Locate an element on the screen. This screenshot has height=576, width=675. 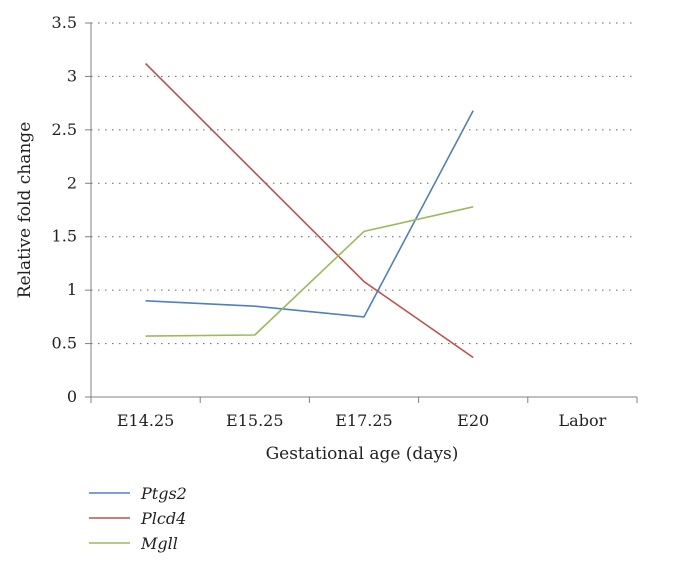
x-ticks: E14.25 E15.25 E17.25 E20 Labor is located at coordinates (364, 413).